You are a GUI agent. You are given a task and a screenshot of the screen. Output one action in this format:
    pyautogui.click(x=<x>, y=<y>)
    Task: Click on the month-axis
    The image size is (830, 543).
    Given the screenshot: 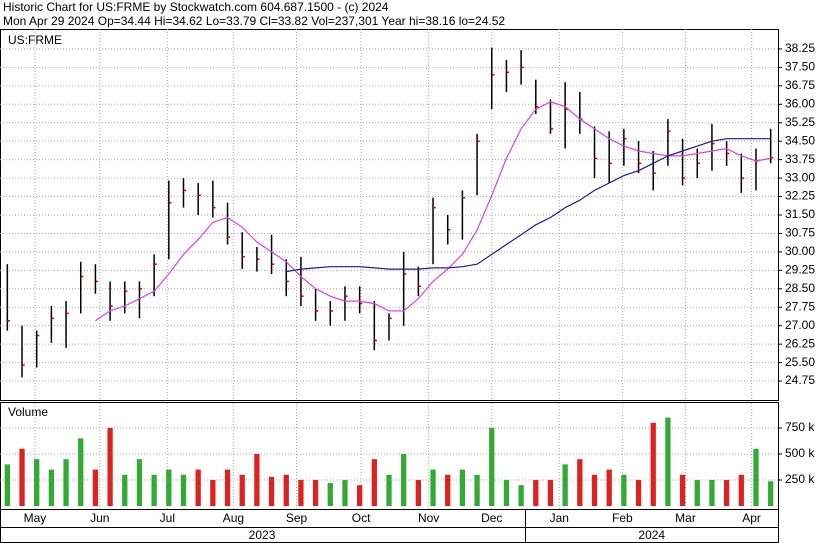 What is the action you would take?
    pyautogui.click(x=389, y=518)
    